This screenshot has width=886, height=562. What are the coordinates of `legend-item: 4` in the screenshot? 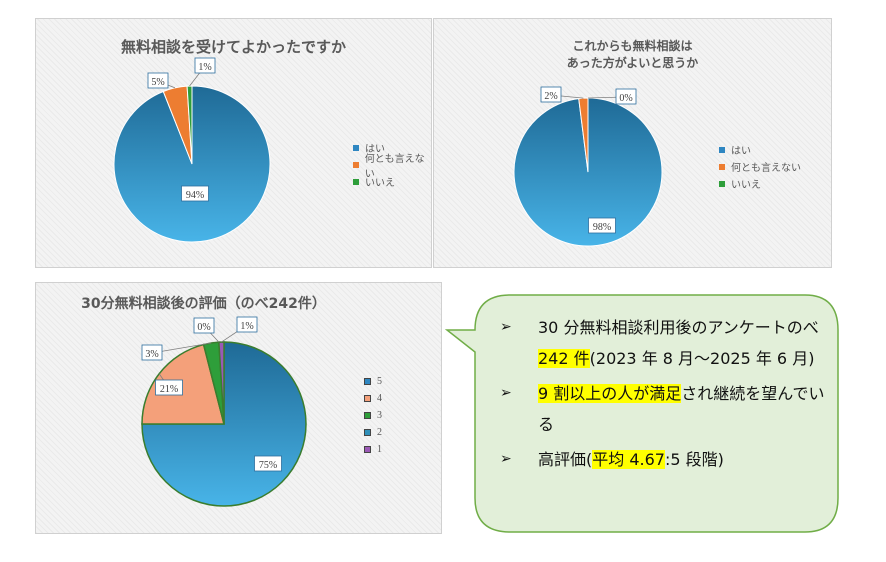 It's located at (373, 398).